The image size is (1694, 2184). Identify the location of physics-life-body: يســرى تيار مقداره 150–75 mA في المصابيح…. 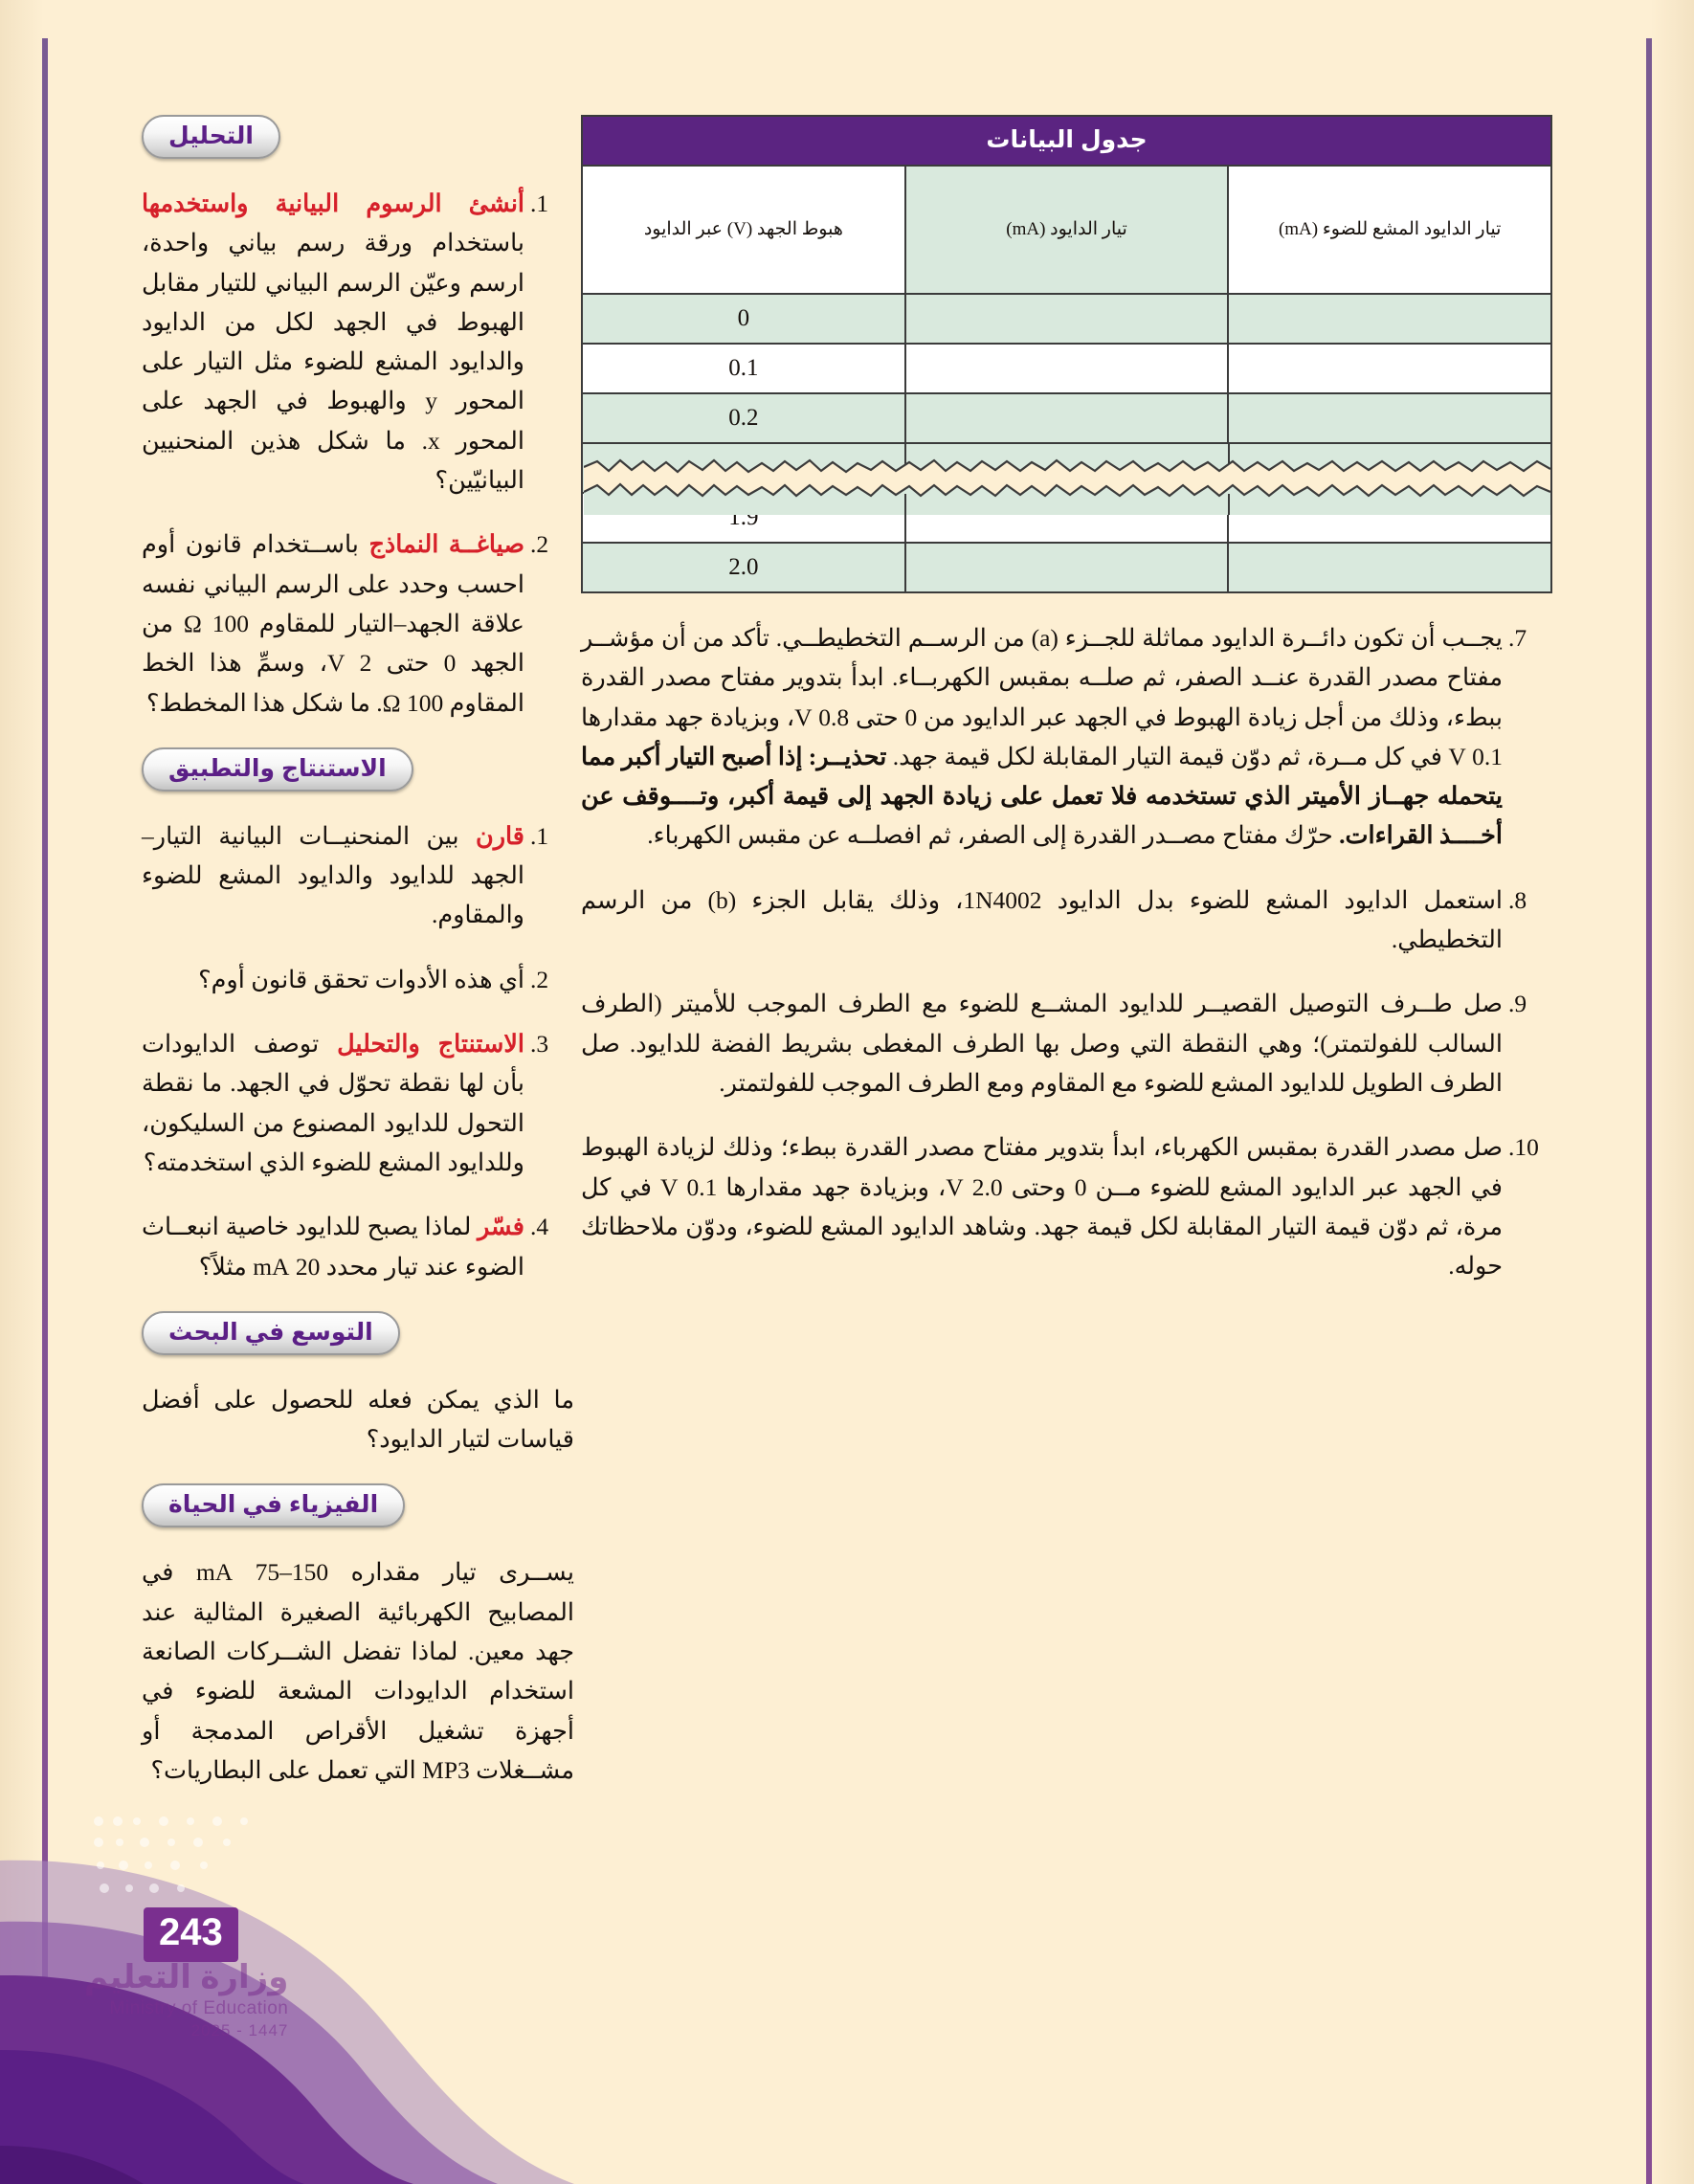
(358, 1671).